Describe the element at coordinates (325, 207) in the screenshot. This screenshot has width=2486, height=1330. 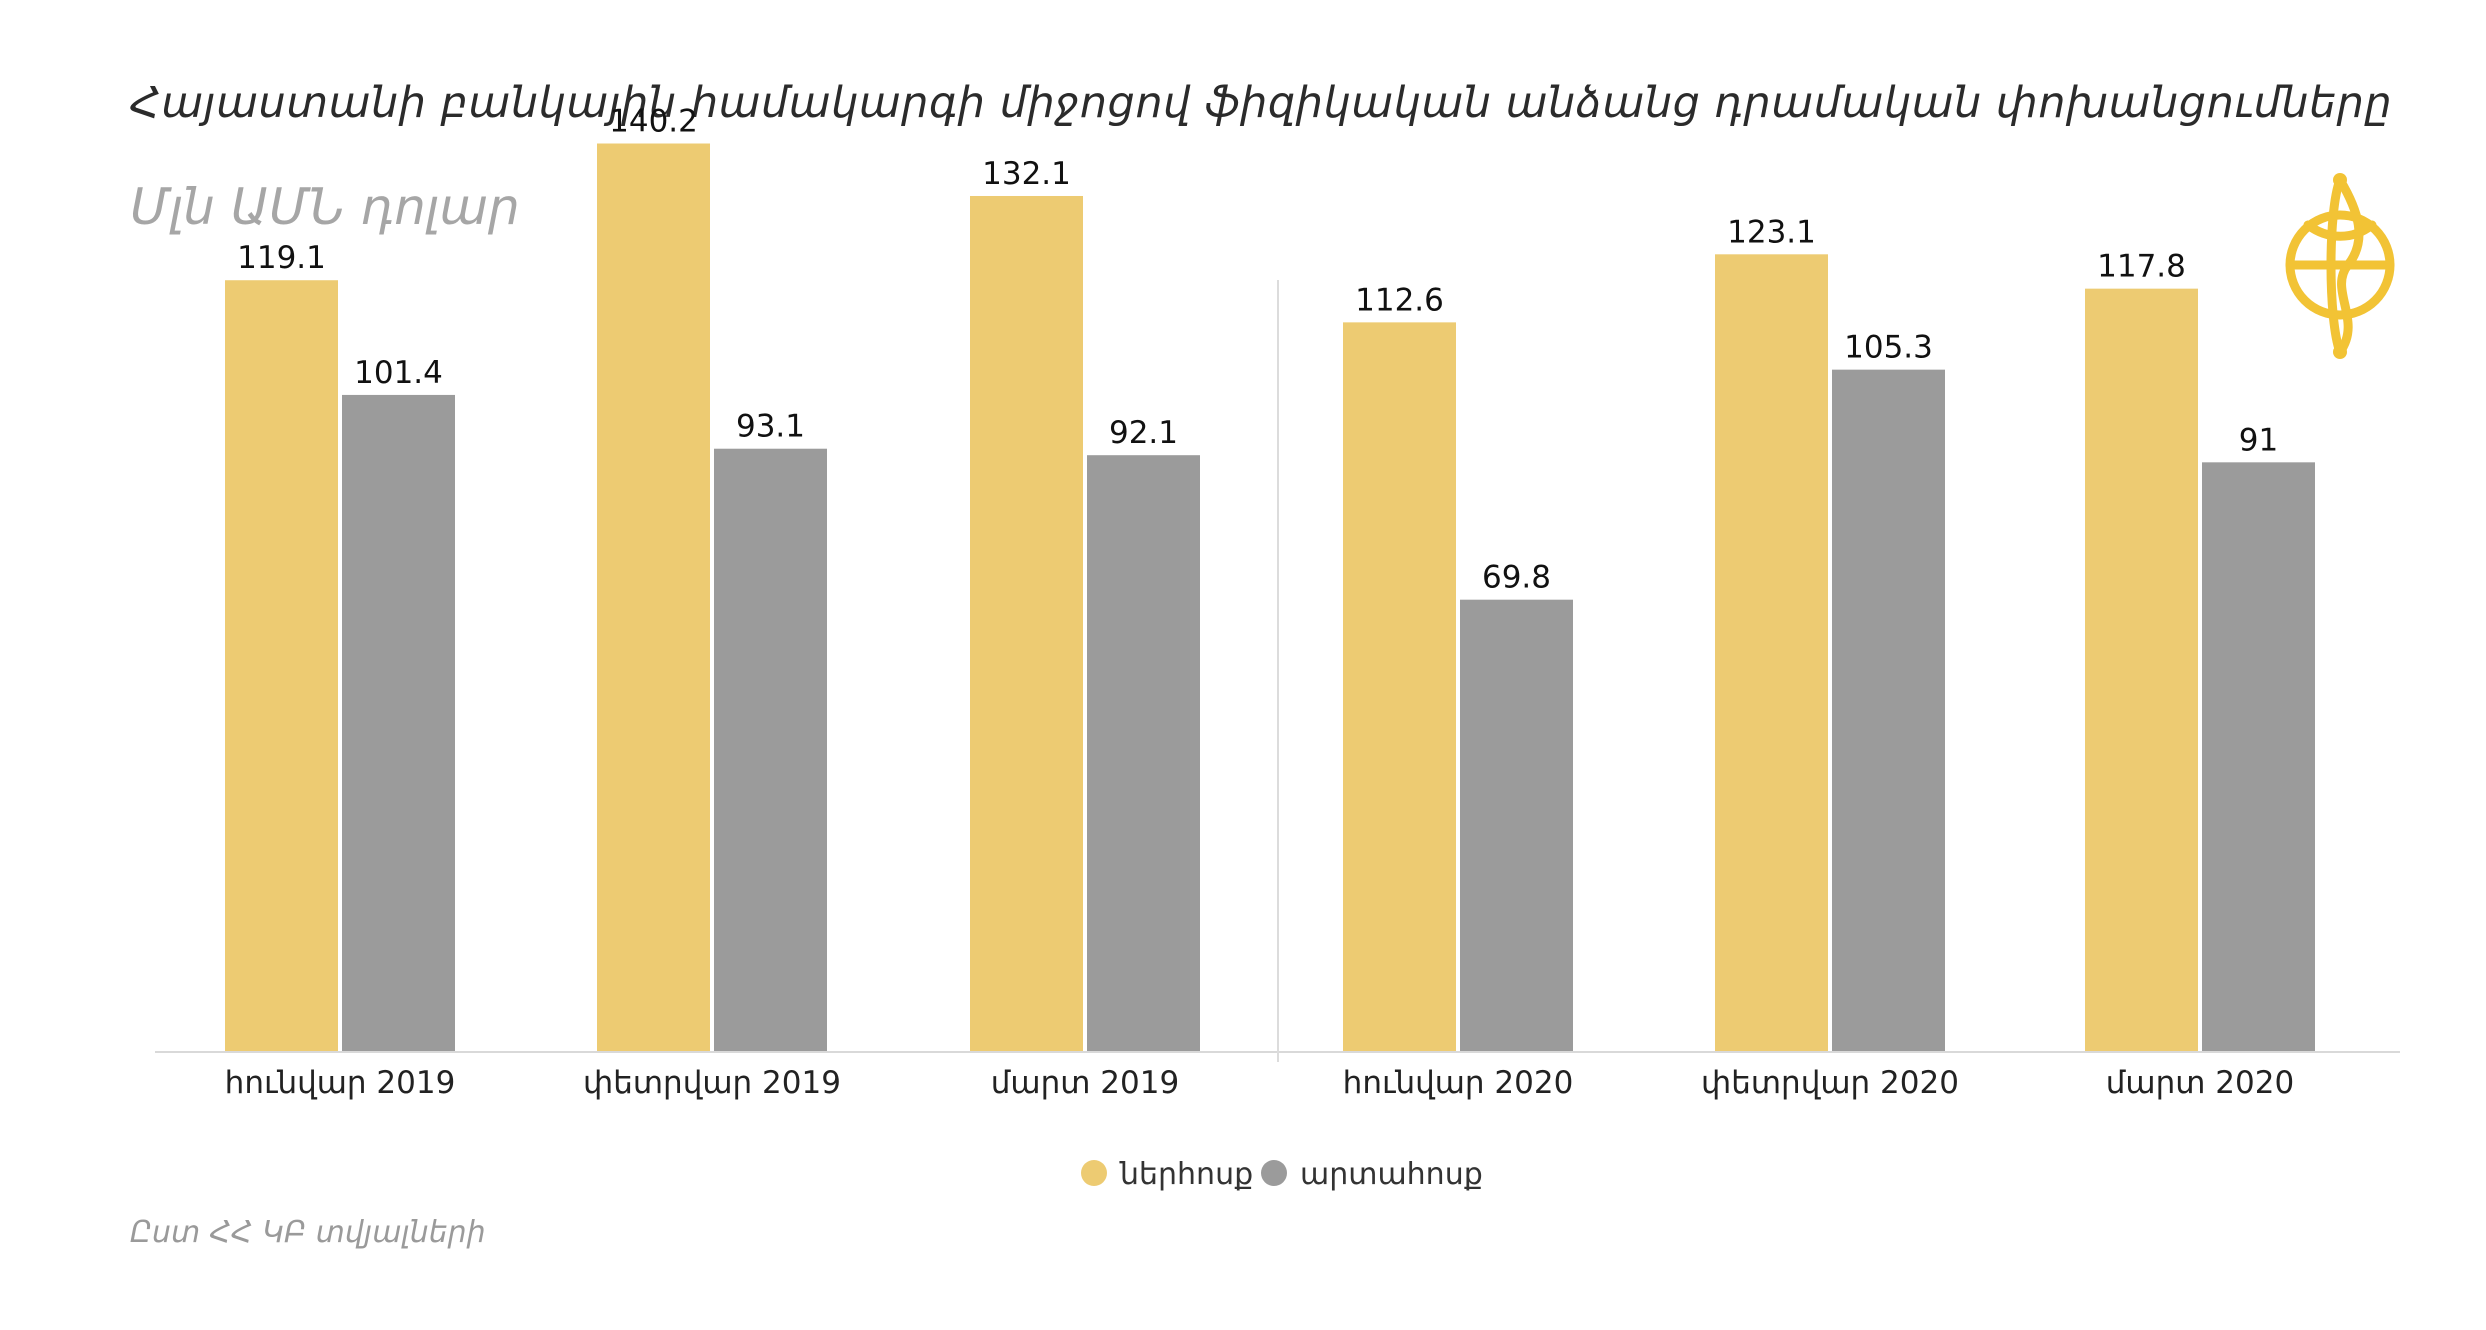
I see `chart-subtitle: Մլն ԱՄՆ դոլար` at that location.